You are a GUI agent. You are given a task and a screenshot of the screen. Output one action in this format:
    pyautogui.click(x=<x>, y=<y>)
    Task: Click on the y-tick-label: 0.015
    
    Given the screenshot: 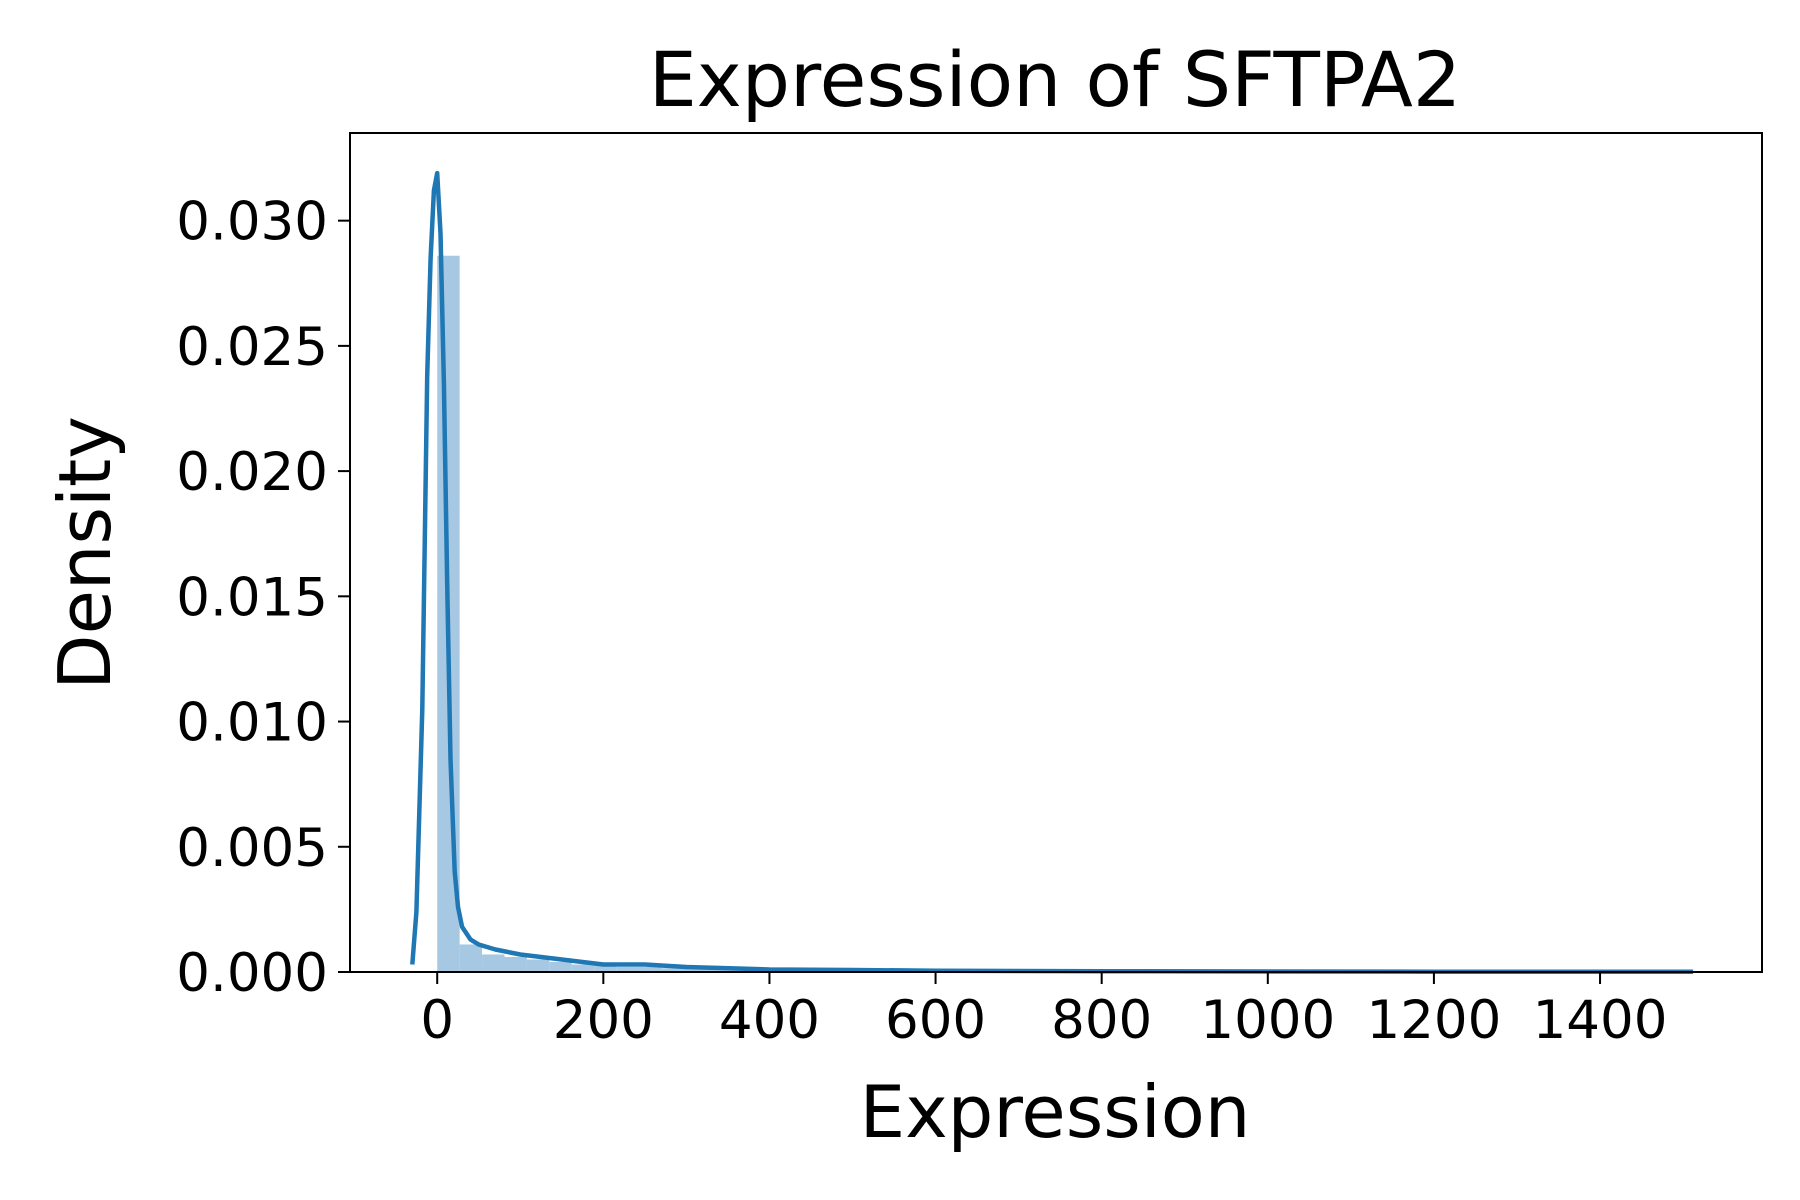 What is the action you would take?
    pyautogui.click(x=252, y=597)
    